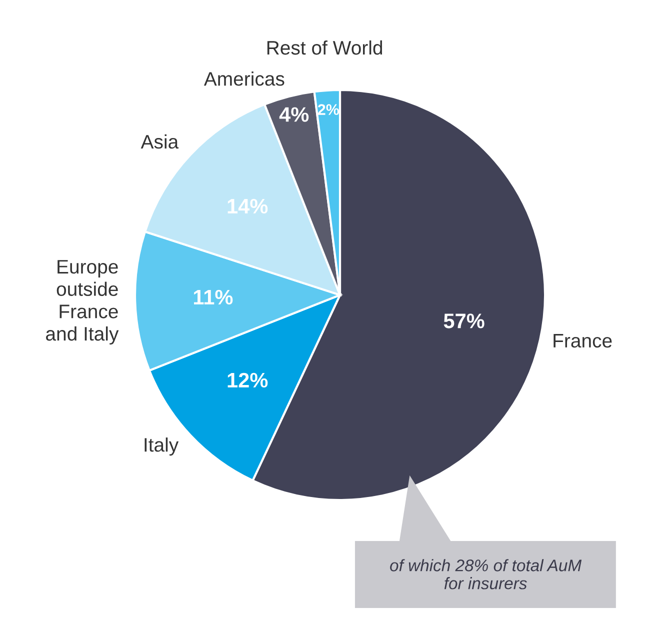  What do you see at coordinates (294, 114) in the screenshot?
I see `data-label: 4%` at bounding box center [294, 114].